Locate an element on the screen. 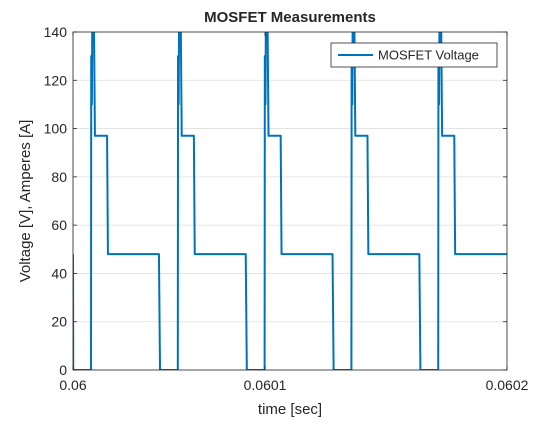  y-tick-label: 100 is located at coordinates (56, 129).